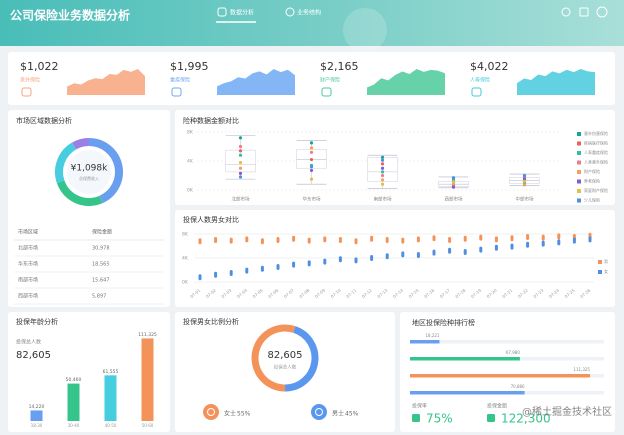 The image size is (624, 435). Describe the element at coordinates (111, 372) in the screenshot. I see `value-label: 61,555` at that location.